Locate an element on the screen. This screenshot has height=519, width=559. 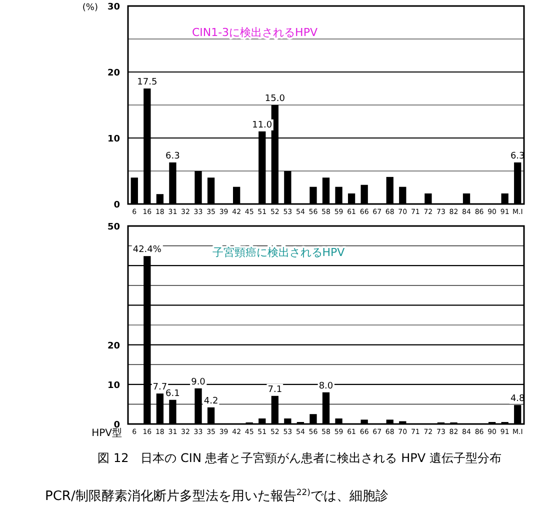
text: PCR/制限酵素消化断片多型法を用いた報告$^{22)}$では、細胞診 is located at coordinates (216, 495).